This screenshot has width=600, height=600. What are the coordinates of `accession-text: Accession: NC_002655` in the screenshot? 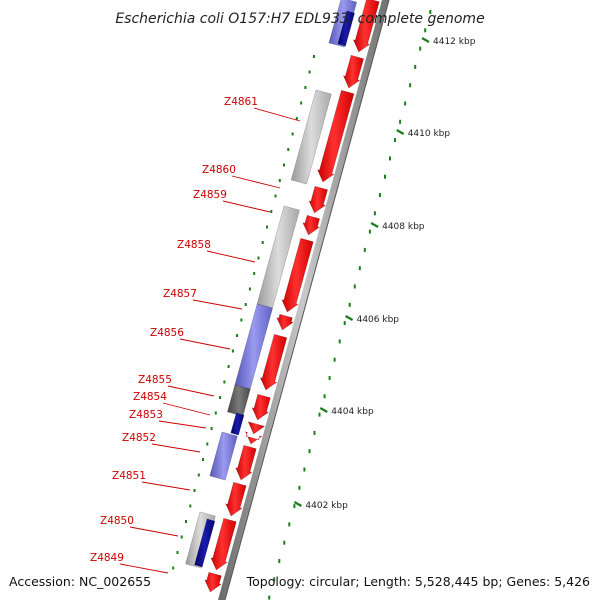 It's located at (80, 581).